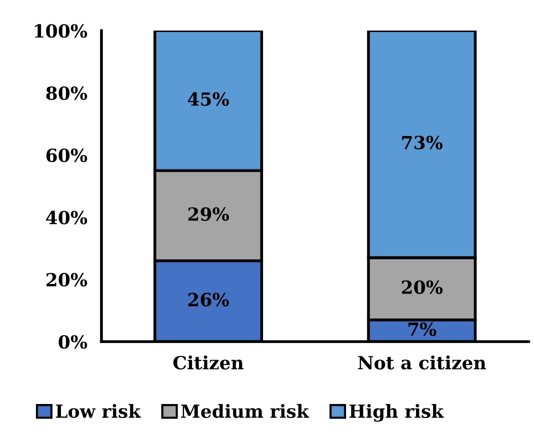  Describe the element at coordinates (422, 287) in the screenshot. I see `data-label: 20%` at that location.